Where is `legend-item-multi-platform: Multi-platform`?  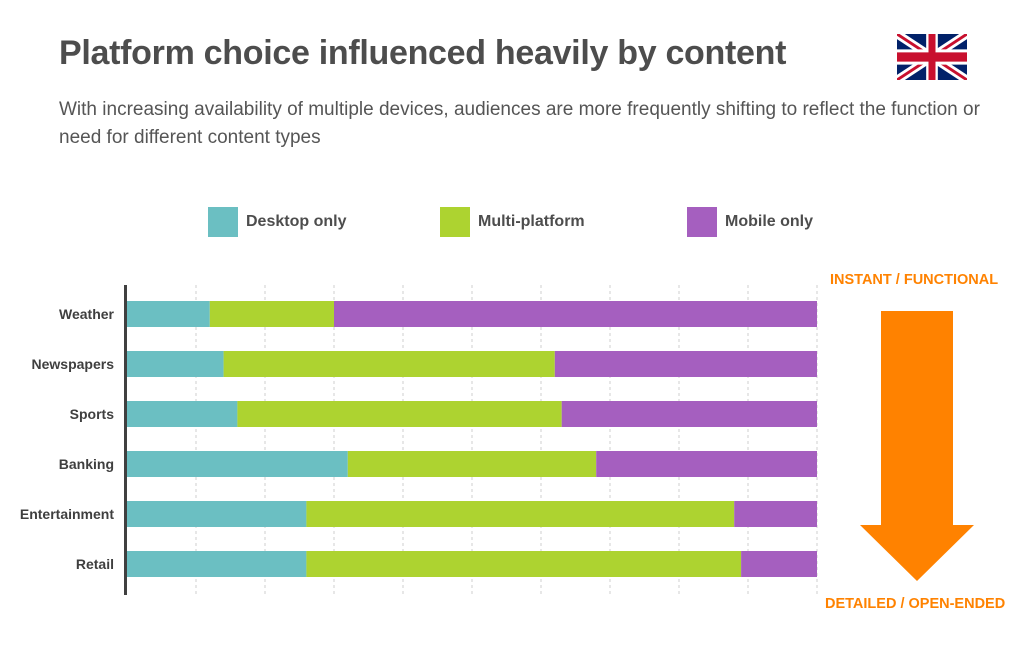
legend-item-multi-platform: Multi-platform is located at coordinates (512, 222).